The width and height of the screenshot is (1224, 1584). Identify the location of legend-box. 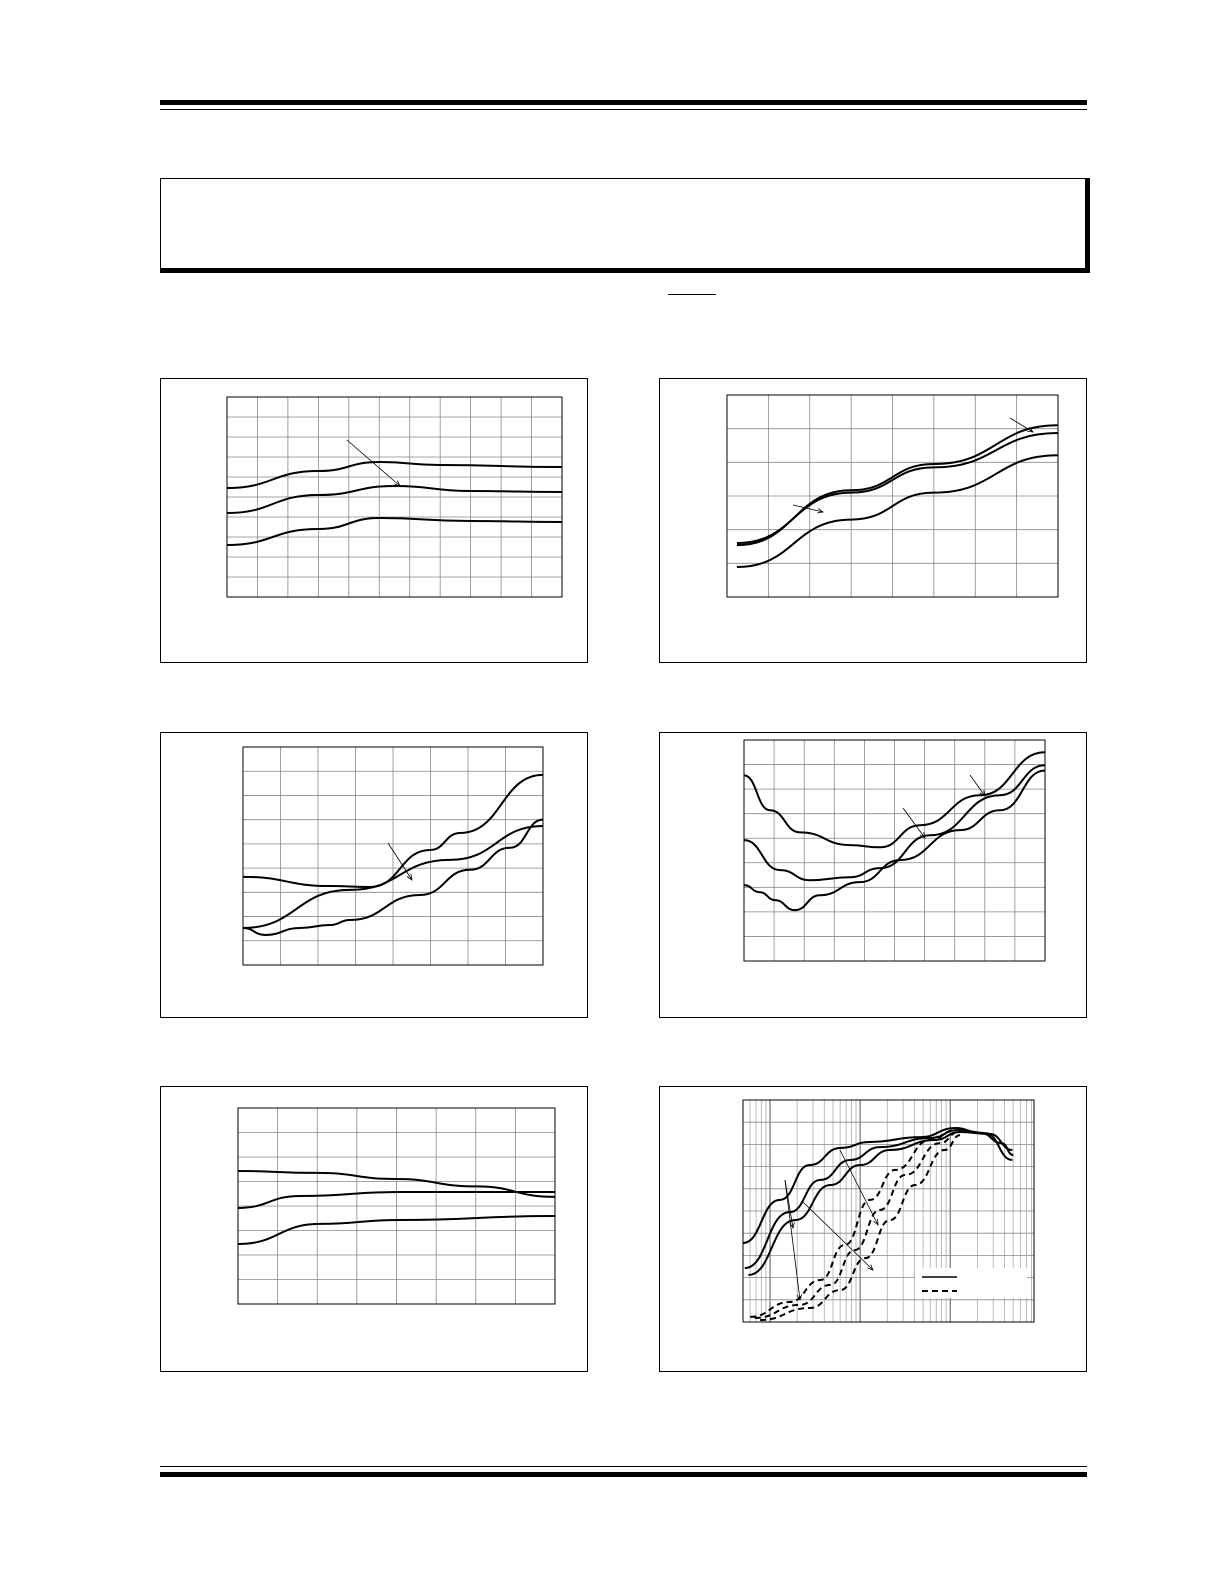
(971, 1283).